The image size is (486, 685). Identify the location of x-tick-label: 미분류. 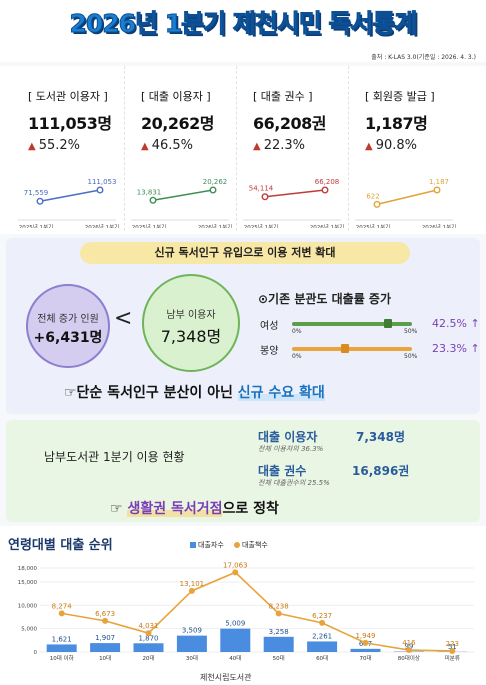
(452, 658).